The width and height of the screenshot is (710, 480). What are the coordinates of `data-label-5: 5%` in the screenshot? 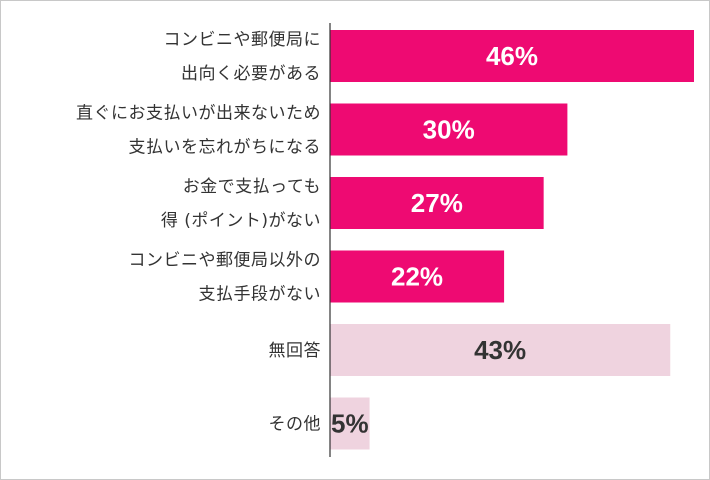 It's located at (350, 424).